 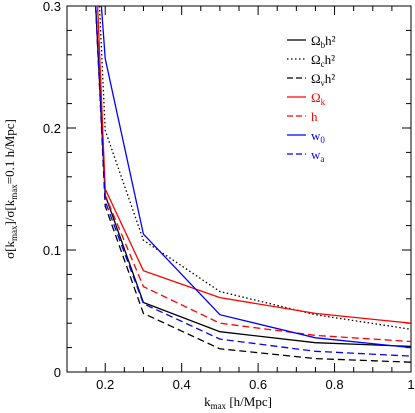 What do you see at coordinates (318, 98) in the screenshot?
I see `legend-label: Ωk` at bounding box center [318, 98].